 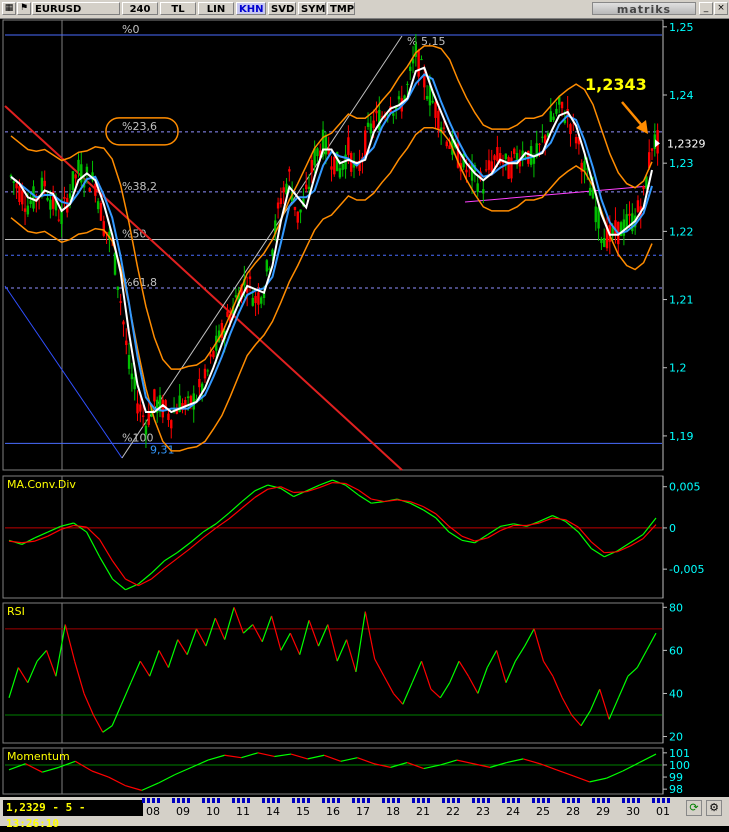 What do you see at coordinates (333, 811) in the screenshot?
I see `x-tick-label: 16` at bounding box center [333, 811].